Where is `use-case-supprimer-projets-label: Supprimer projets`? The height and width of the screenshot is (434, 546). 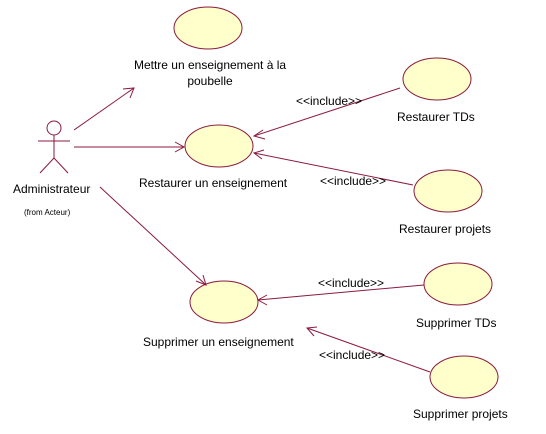
use-case-supprimer-projets-label: Supprimer projets is located at coordinates (460, 414).